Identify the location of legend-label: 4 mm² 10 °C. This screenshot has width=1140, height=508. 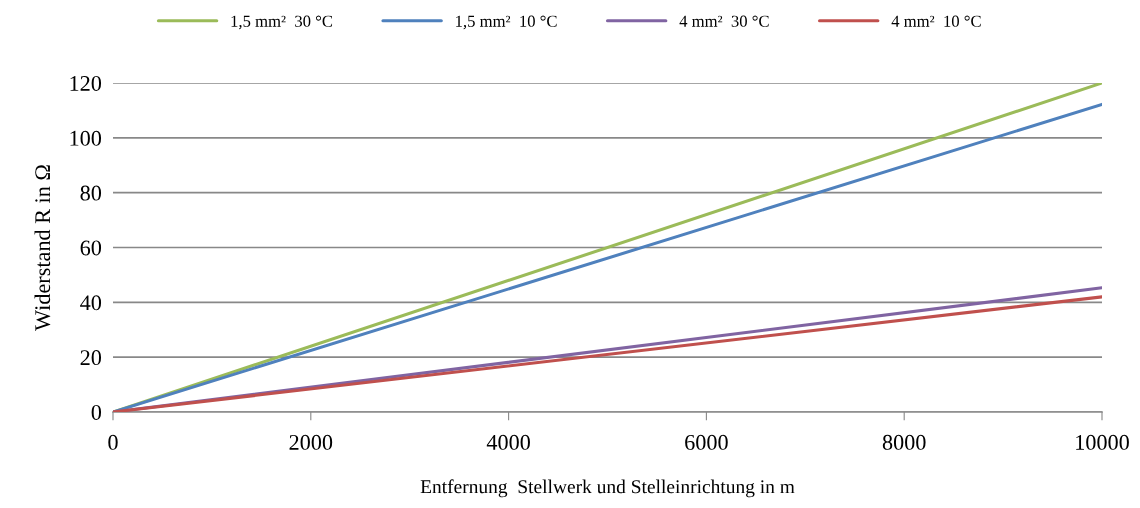
(936, 21).